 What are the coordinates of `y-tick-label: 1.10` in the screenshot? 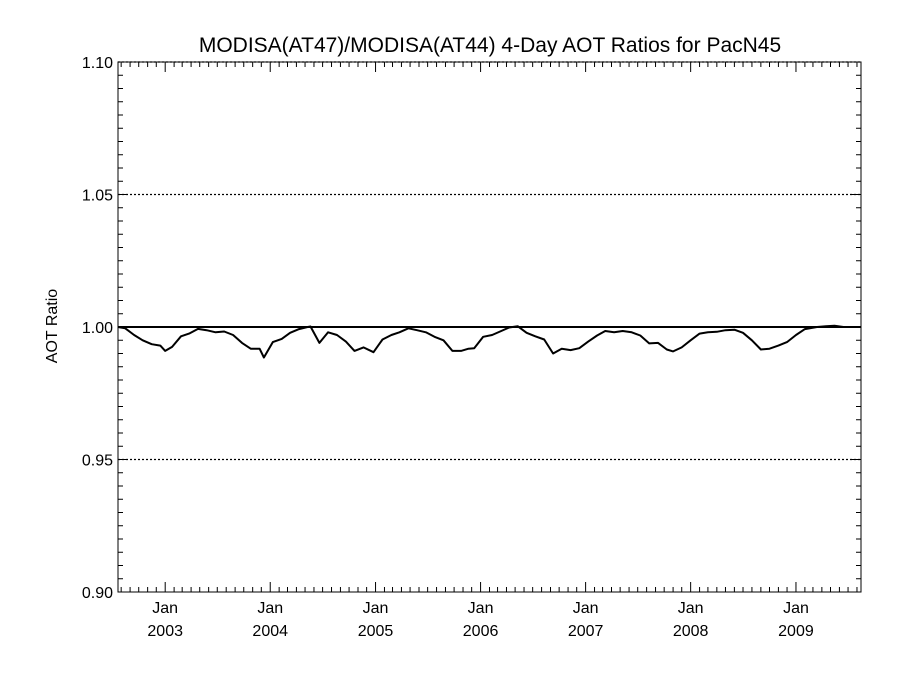 It's located at (97, 63).